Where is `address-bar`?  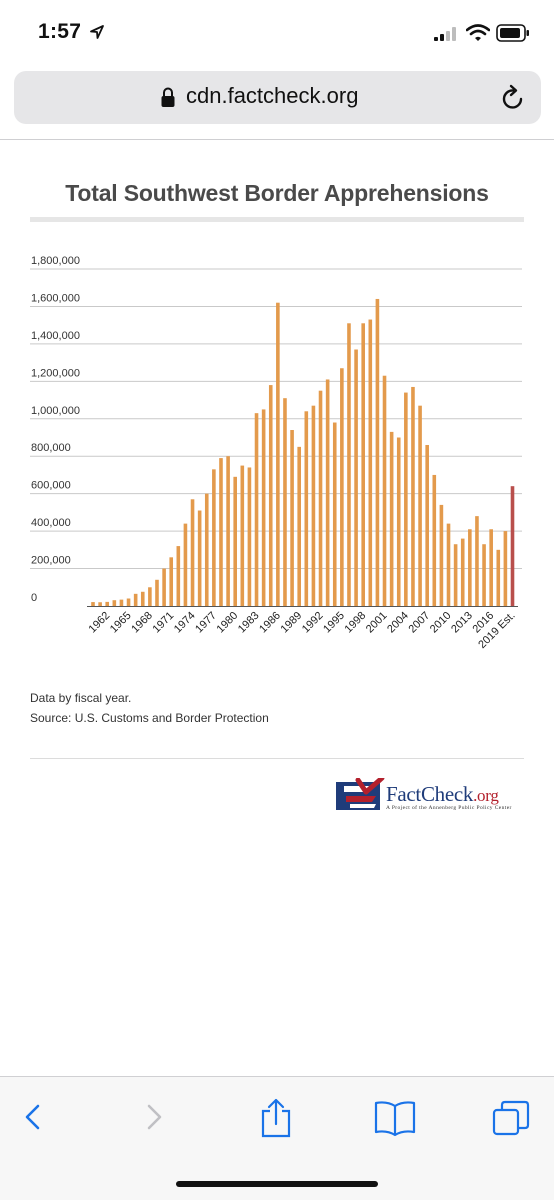
address-bar is located at coordinates (277, 97).